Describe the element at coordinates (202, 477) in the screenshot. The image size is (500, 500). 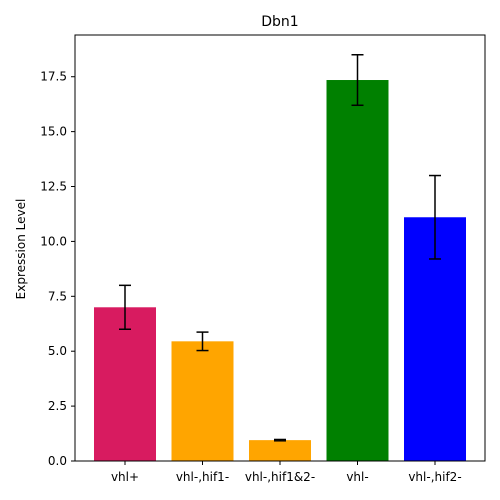
I see `x-tick-label-1: vhl-,hif1-` at that location.